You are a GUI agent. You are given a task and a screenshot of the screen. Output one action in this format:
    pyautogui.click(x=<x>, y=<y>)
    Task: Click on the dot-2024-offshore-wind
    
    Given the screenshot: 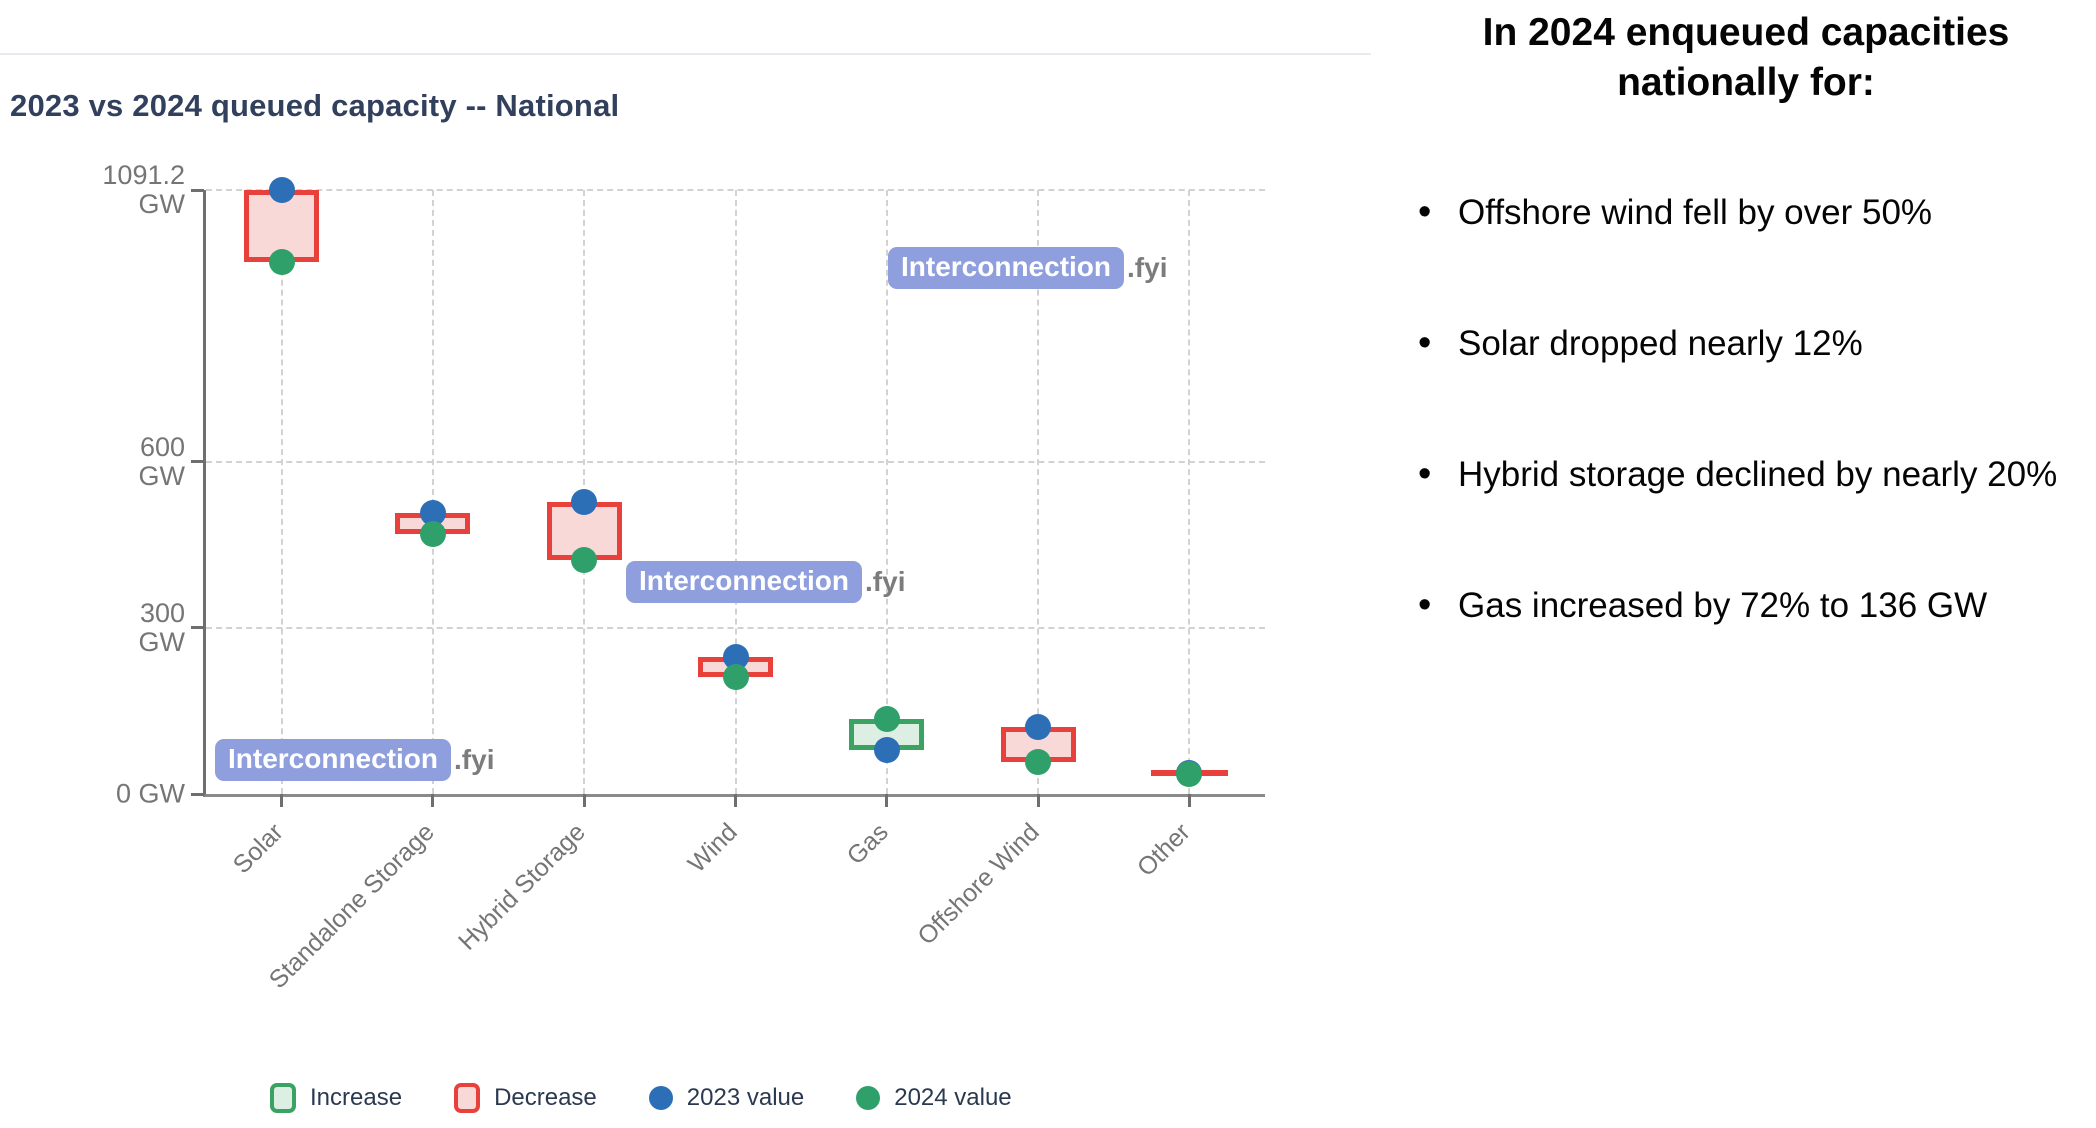 What is the action you would take?
    pyautogui.click(x=1038, y=761)
    